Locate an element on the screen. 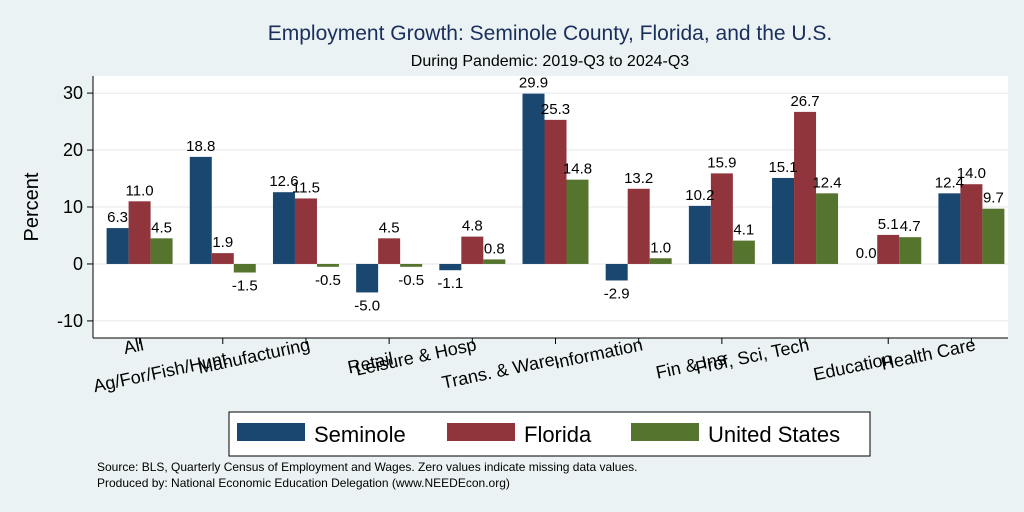 The height and width of the screenshot is (512, 1024). data-label: 12.6 is located at coordinates (283, 181).